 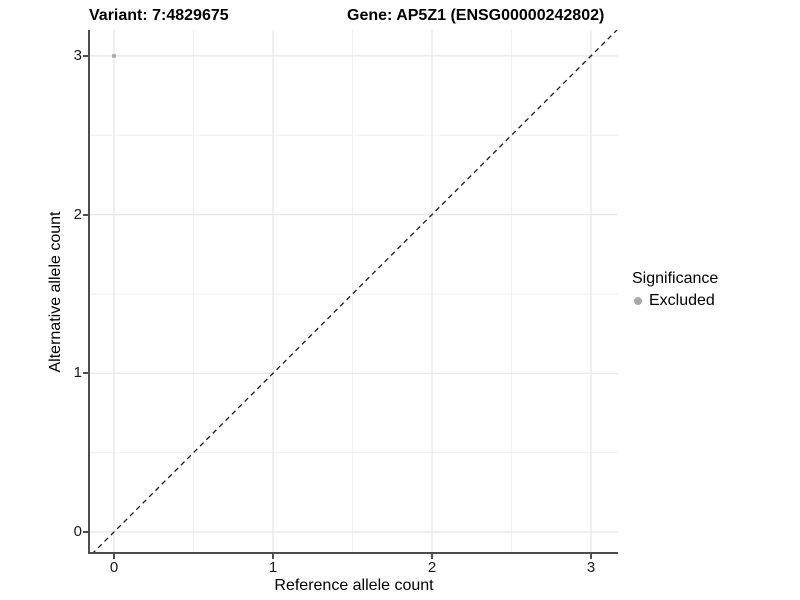 I want to click on y-tick-label: 2, so click(x=77, y=214).